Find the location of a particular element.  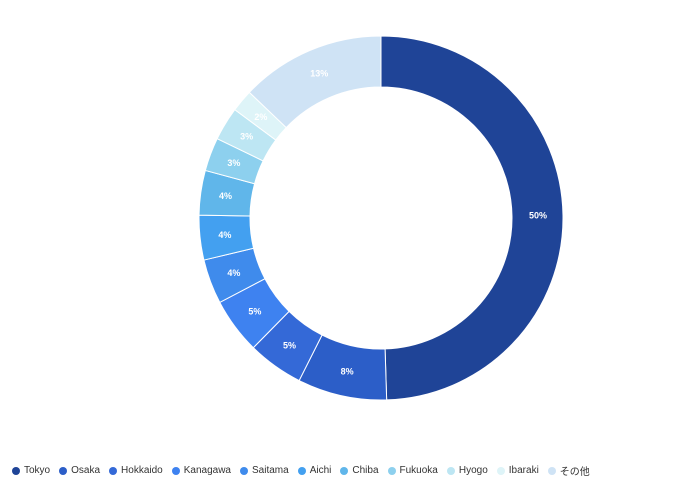

legend-item-kanagawa: Kanagawa is located at coordinates (201, 470).